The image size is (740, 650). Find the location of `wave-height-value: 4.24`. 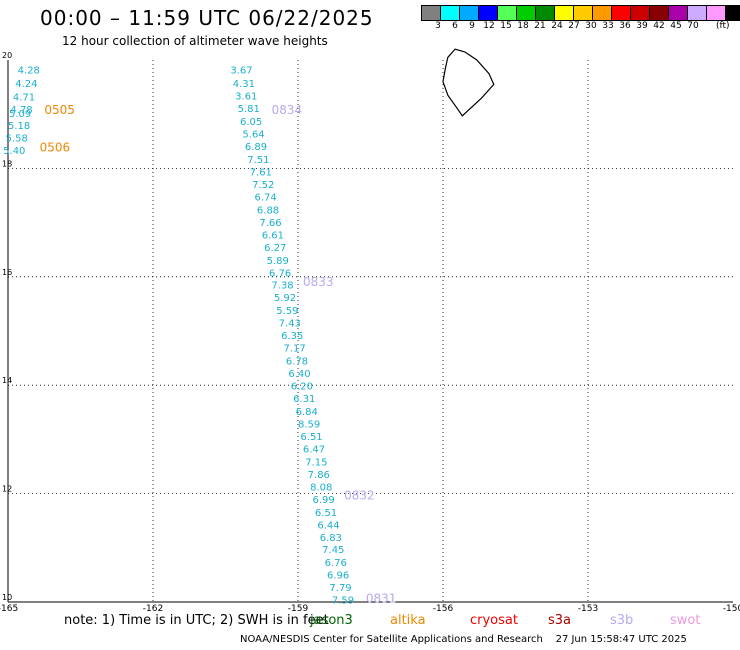

wave-height-value: 4.24 is located at coordinates (26, 84).